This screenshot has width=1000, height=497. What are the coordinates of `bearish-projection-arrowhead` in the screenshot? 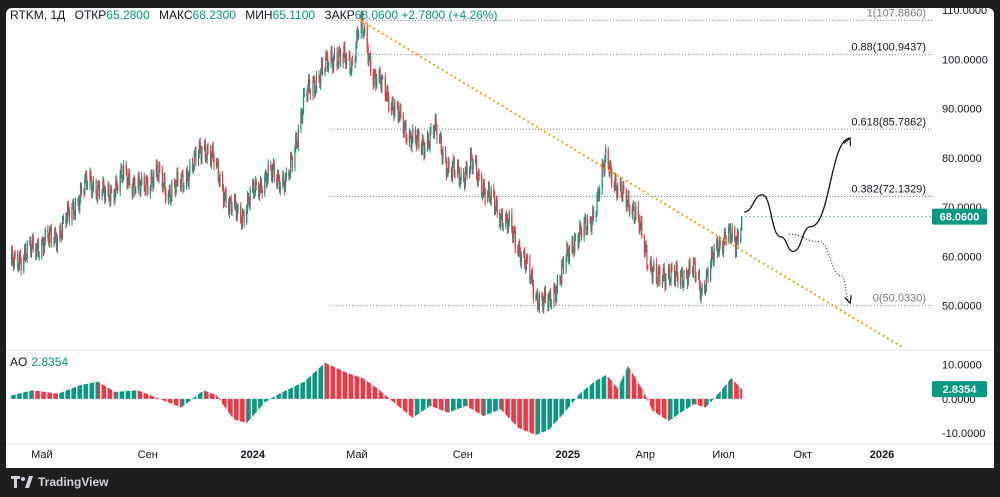 It's located at (848, 300).